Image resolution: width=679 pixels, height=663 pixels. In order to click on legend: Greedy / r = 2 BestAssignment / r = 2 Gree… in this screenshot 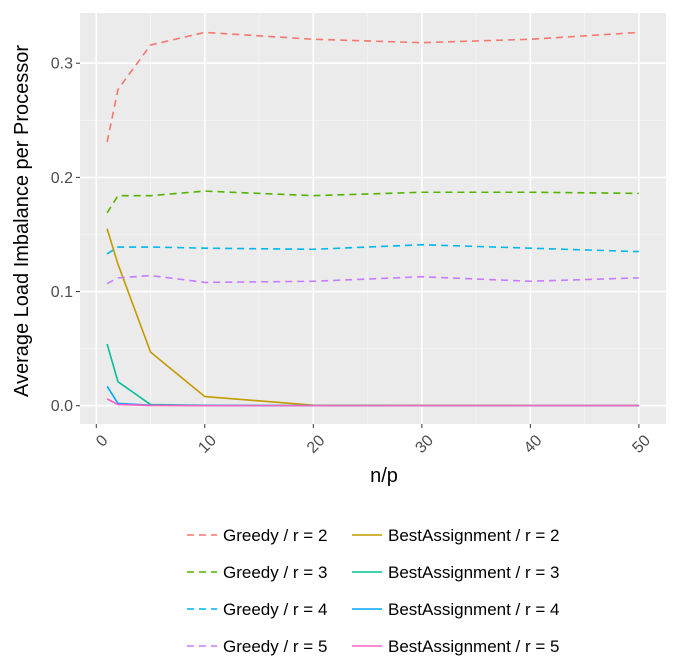, I will do `click(373, 591)`.